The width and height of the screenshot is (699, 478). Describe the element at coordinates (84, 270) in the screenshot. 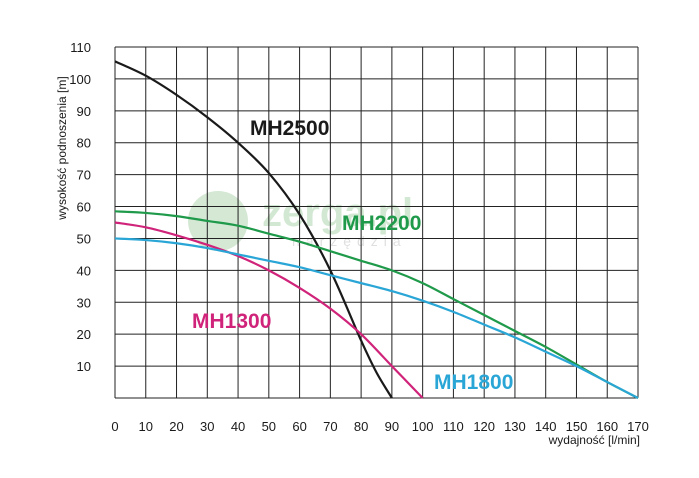

I see `y-tick-label: 40` at that location.